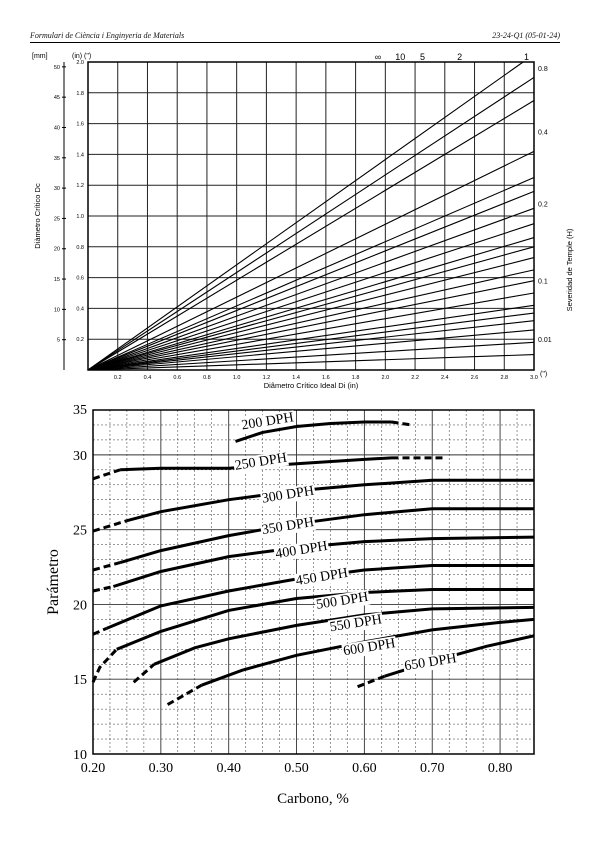 Image resolution: width=599 pixels, height=848 pixels. Describe the element at coordinates (57, 189) in the screenshot. I see `y-mm-tick-label: 30` at that location.